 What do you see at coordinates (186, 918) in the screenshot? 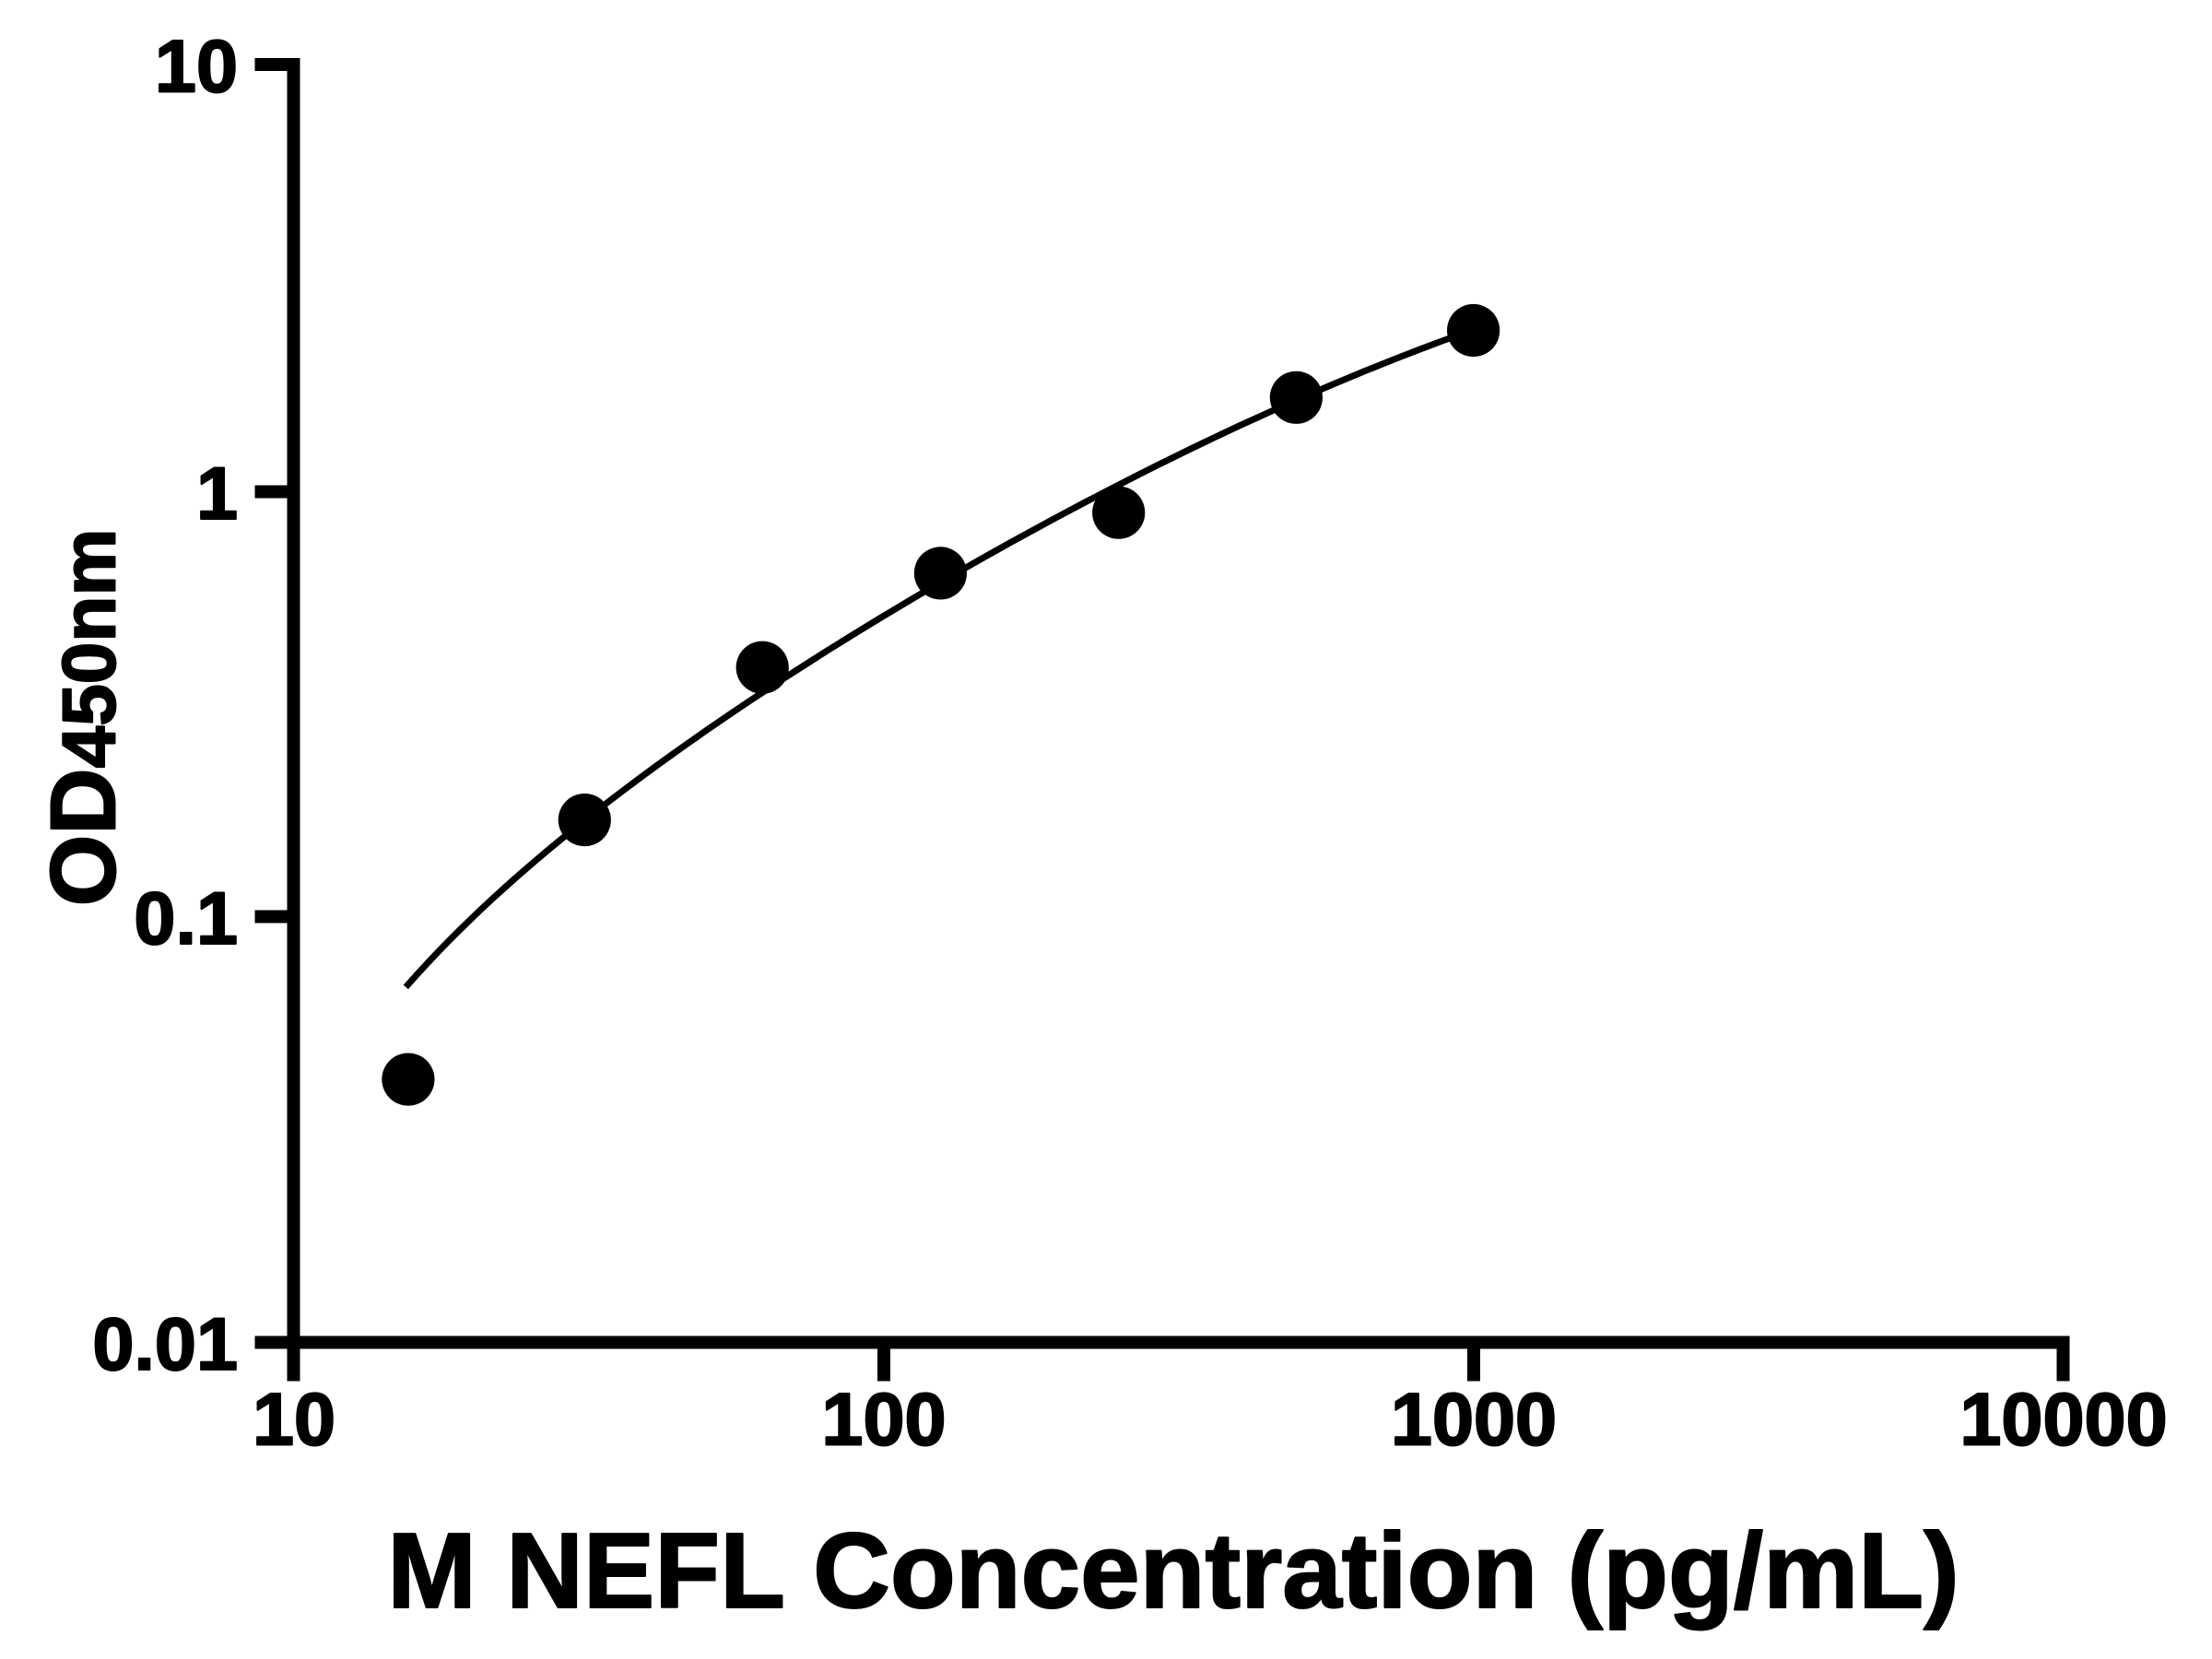
I see `svg-text: 0.1` at bounding box center [186, 918].